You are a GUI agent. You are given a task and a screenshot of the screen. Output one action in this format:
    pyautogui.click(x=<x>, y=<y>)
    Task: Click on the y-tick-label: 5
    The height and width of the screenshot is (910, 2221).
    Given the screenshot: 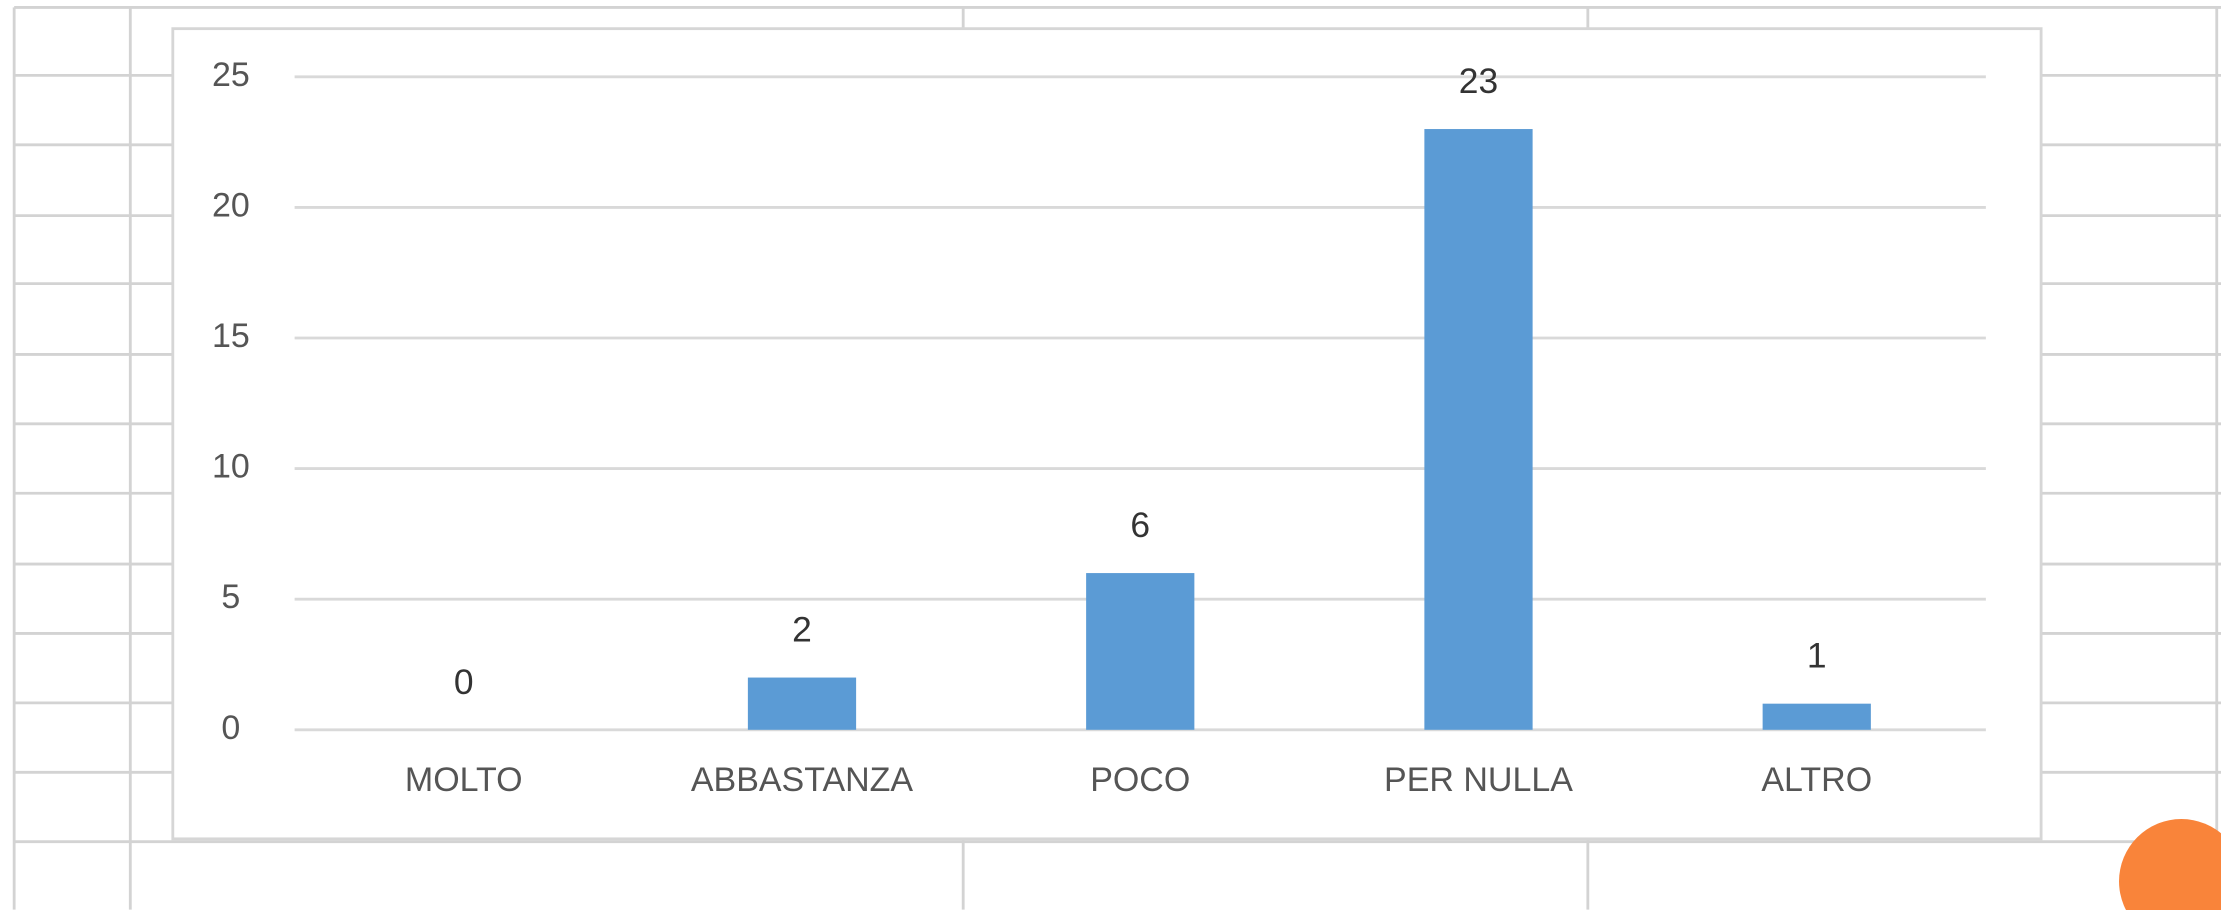 What is the action you would take?
    pyautogui.click(x=230, y=597)
    